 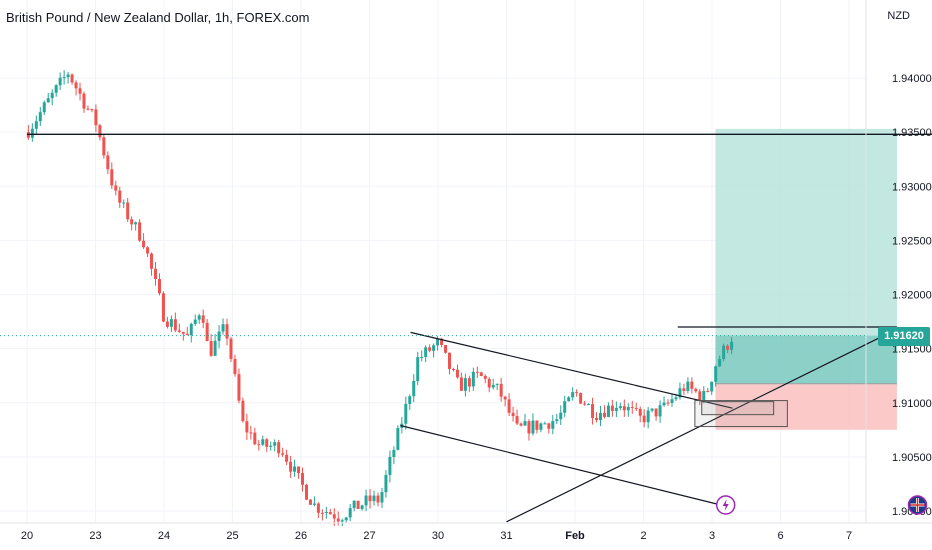 I want to click on x-tick-label: 20, so click(x=27, y=536).